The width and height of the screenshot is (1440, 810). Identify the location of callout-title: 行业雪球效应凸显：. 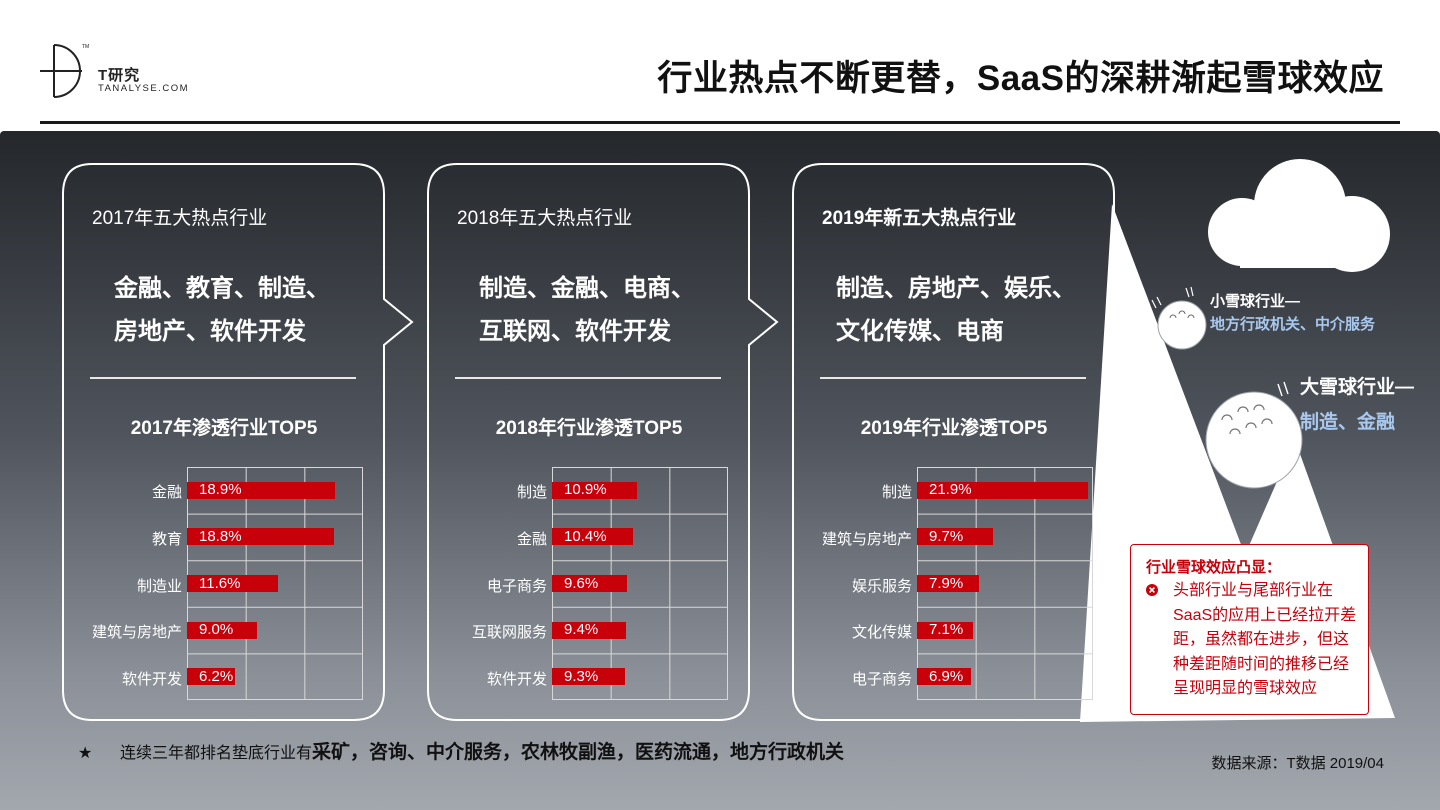
(1214, 567).